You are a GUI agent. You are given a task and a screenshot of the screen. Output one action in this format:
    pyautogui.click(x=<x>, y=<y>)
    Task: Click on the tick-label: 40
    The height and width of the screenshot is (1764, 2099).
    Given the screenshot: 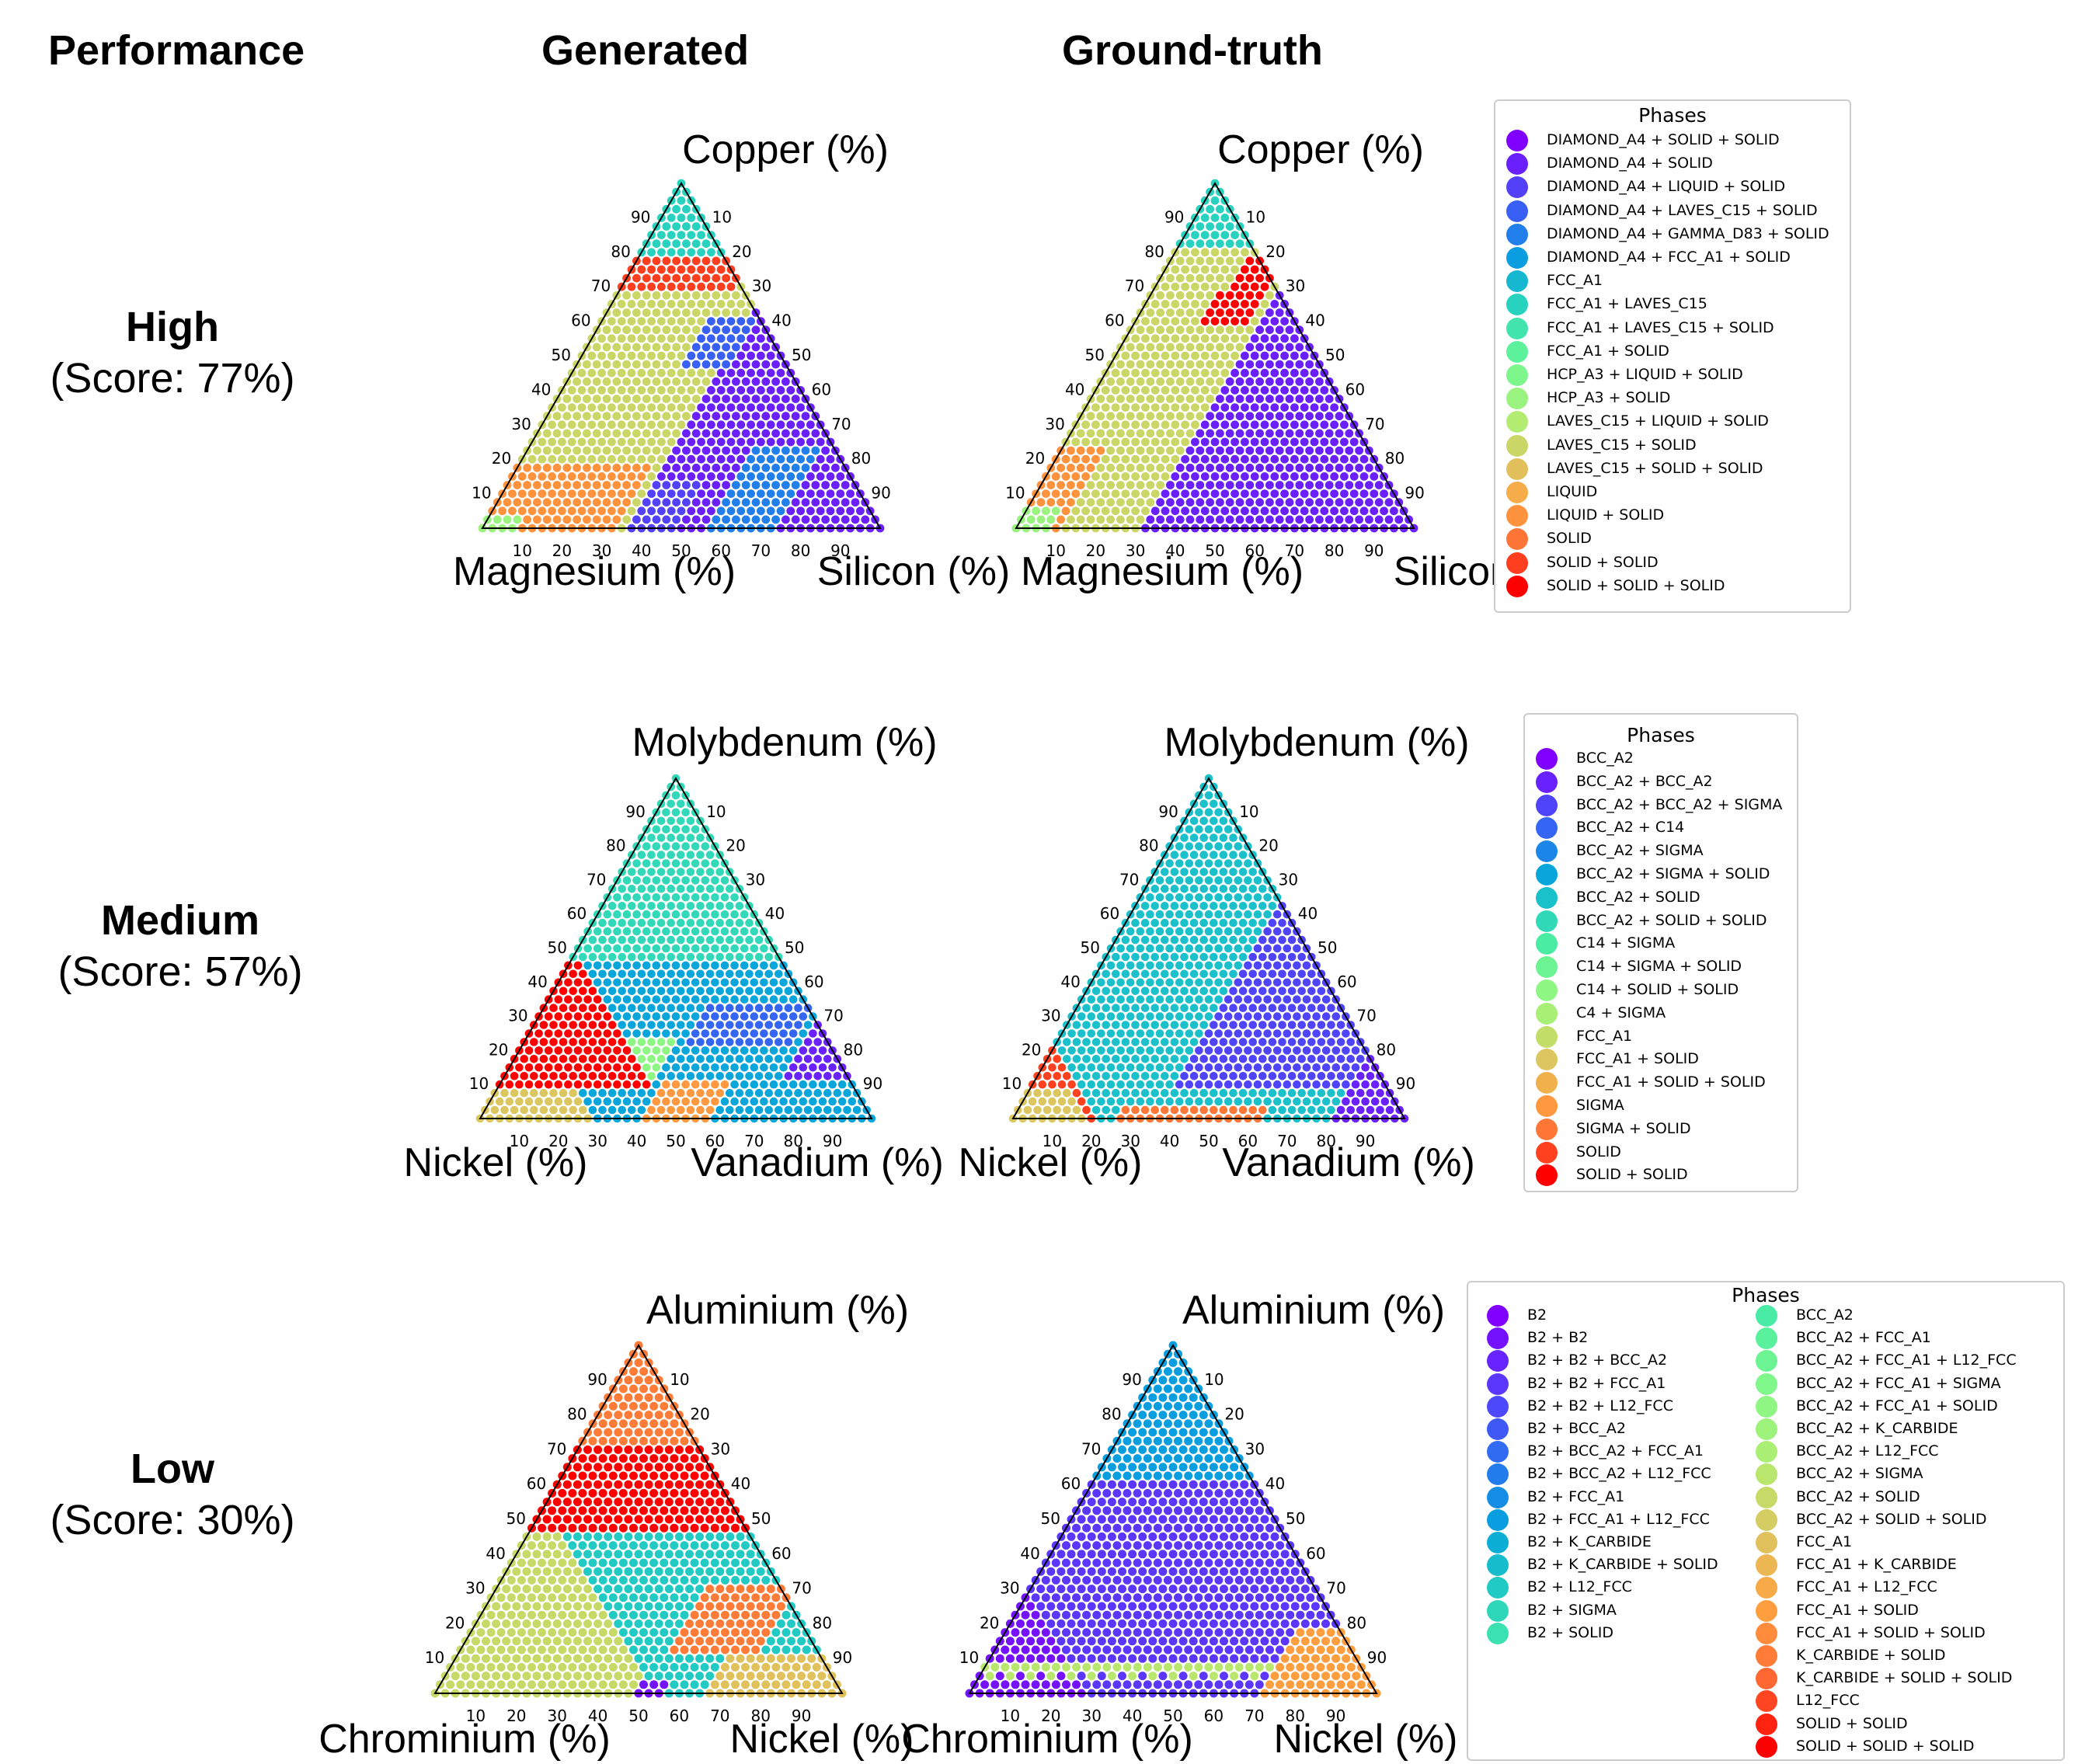 What is the action you would take?
    pyautogui.click(x=641, y=550)
    